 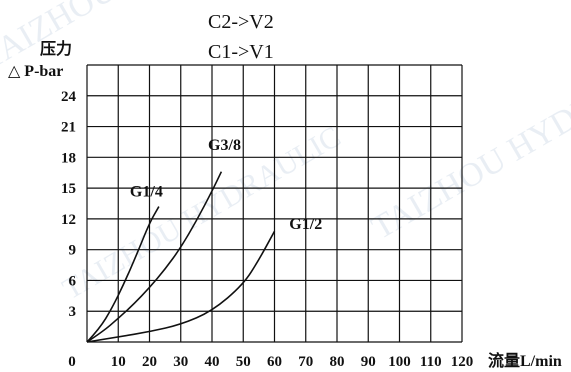 What do you see at coordinates (274, 362) in the screenshot?
I see `x-tick-label: 60` at bounding box center [274, 362].